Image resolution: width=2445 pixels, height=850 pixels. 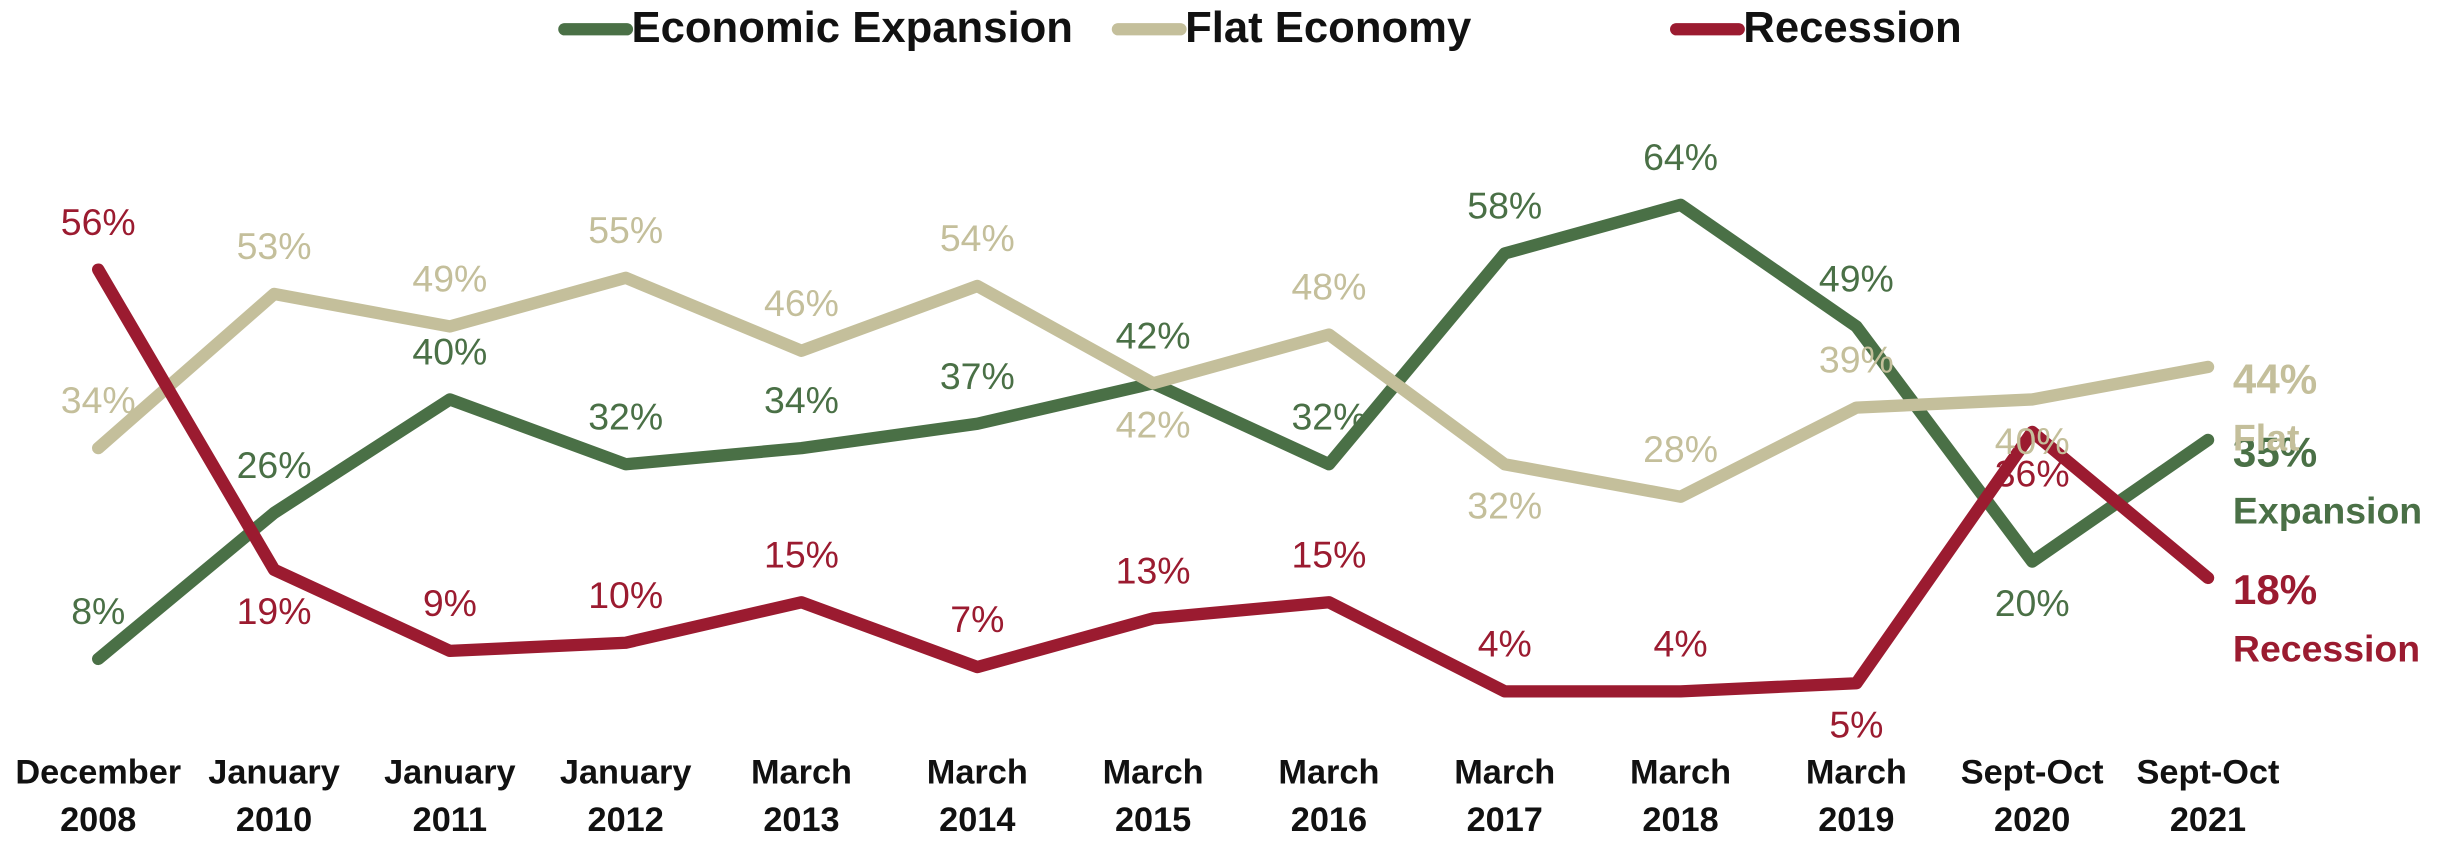 What do you see at coordinates (274, 611) in the screenshot?
I see `value-label: 19%` at bounding box center [274, 611].